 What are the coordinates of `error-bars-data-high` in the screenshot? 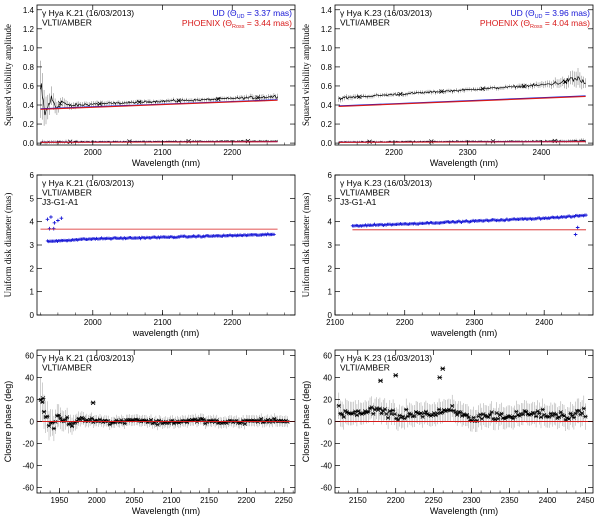 It's located at (159, 93).